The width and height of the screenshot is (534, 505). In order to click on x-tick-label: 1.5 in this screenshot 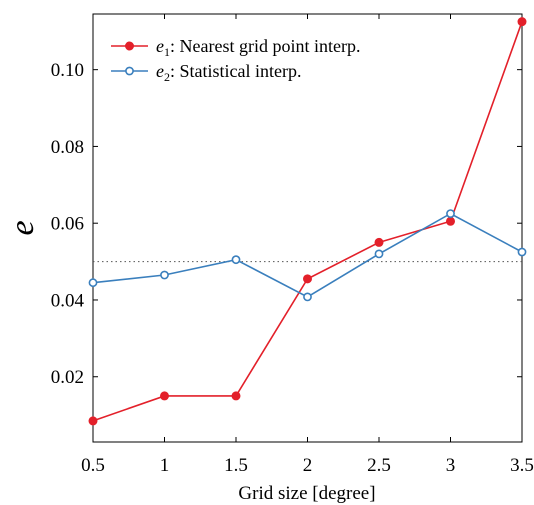, I will do `click(236, 465)`.